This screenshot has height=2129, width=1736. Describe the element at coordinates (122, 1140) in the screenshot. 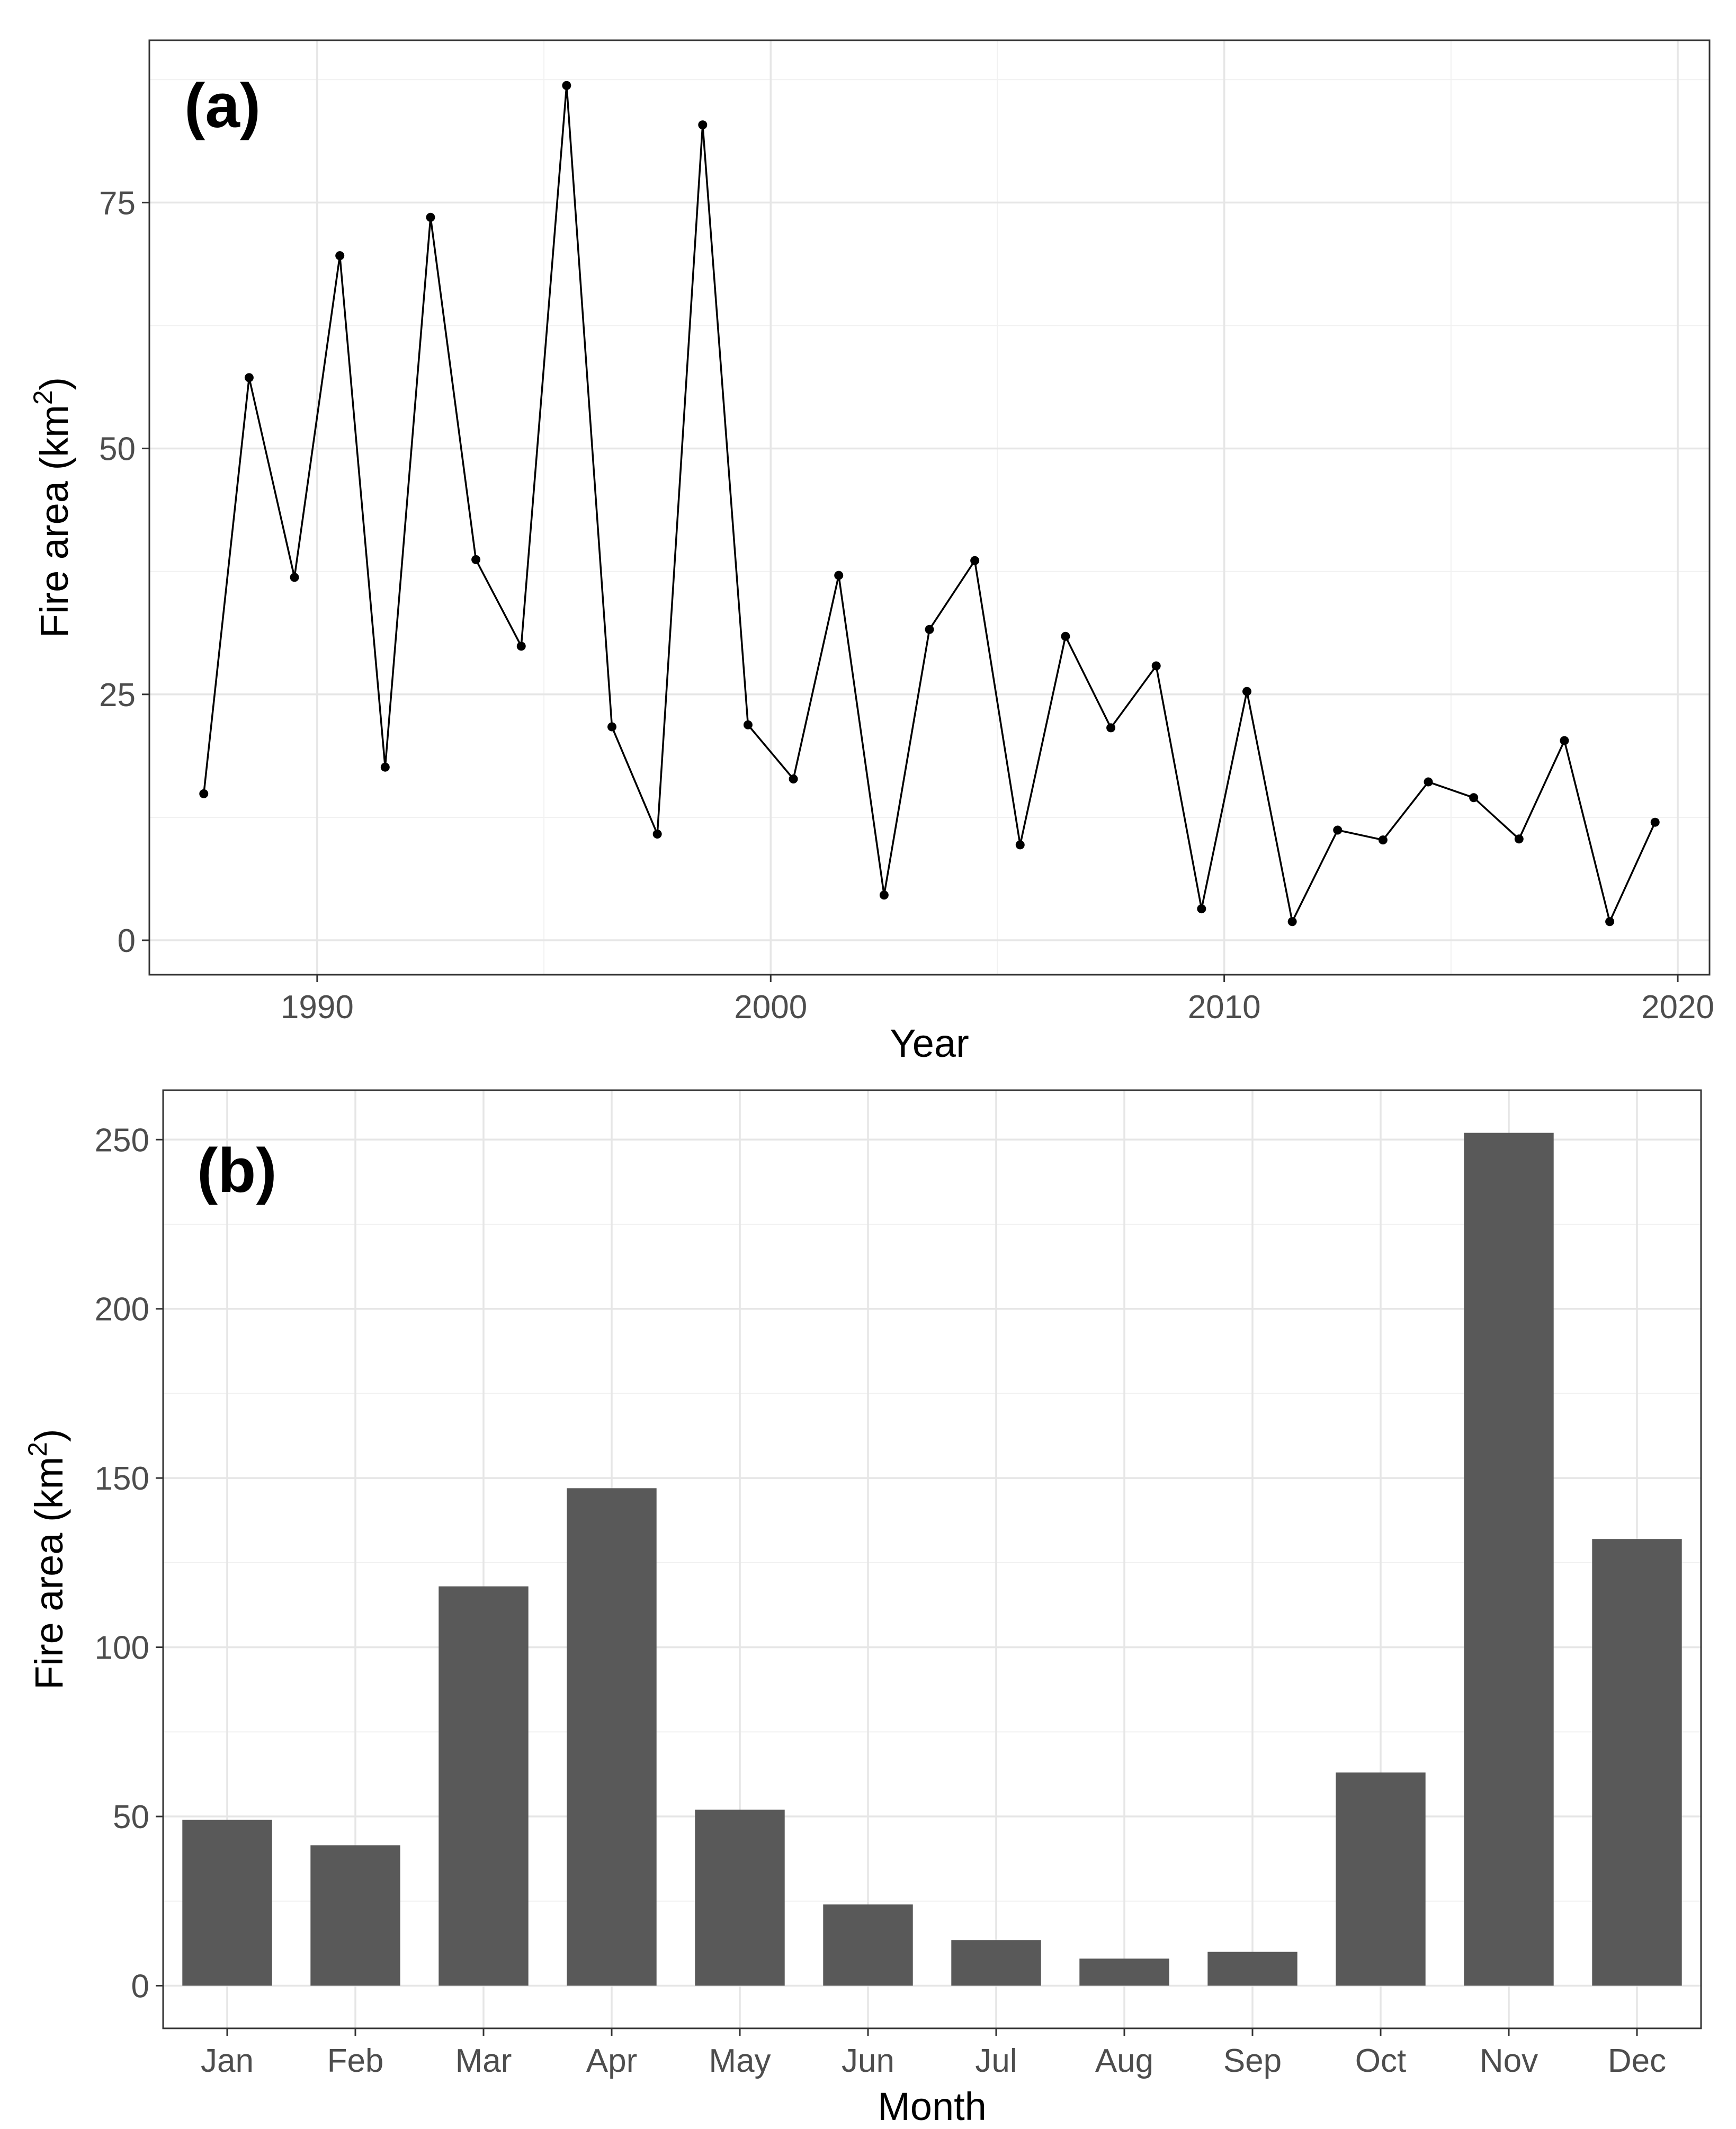

I see `panel-b-y-tick-label: 250` at that location.